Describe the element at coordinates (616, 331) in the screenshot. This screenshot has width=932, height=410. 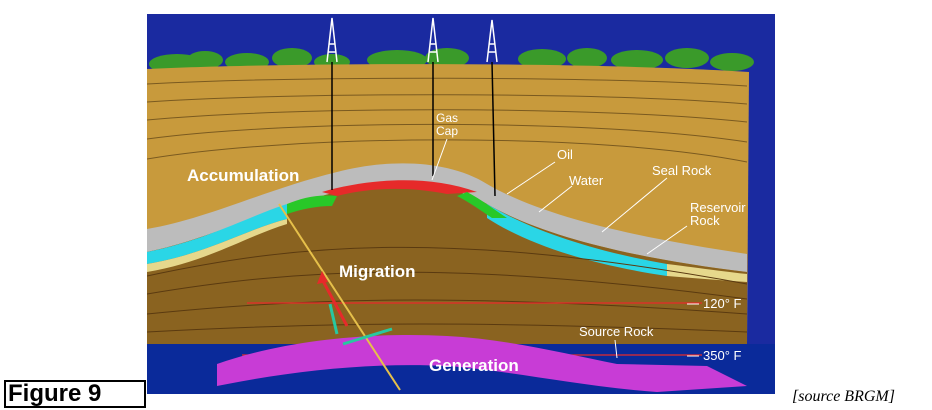
I see `source-rock-label: Source Rock` at that location.